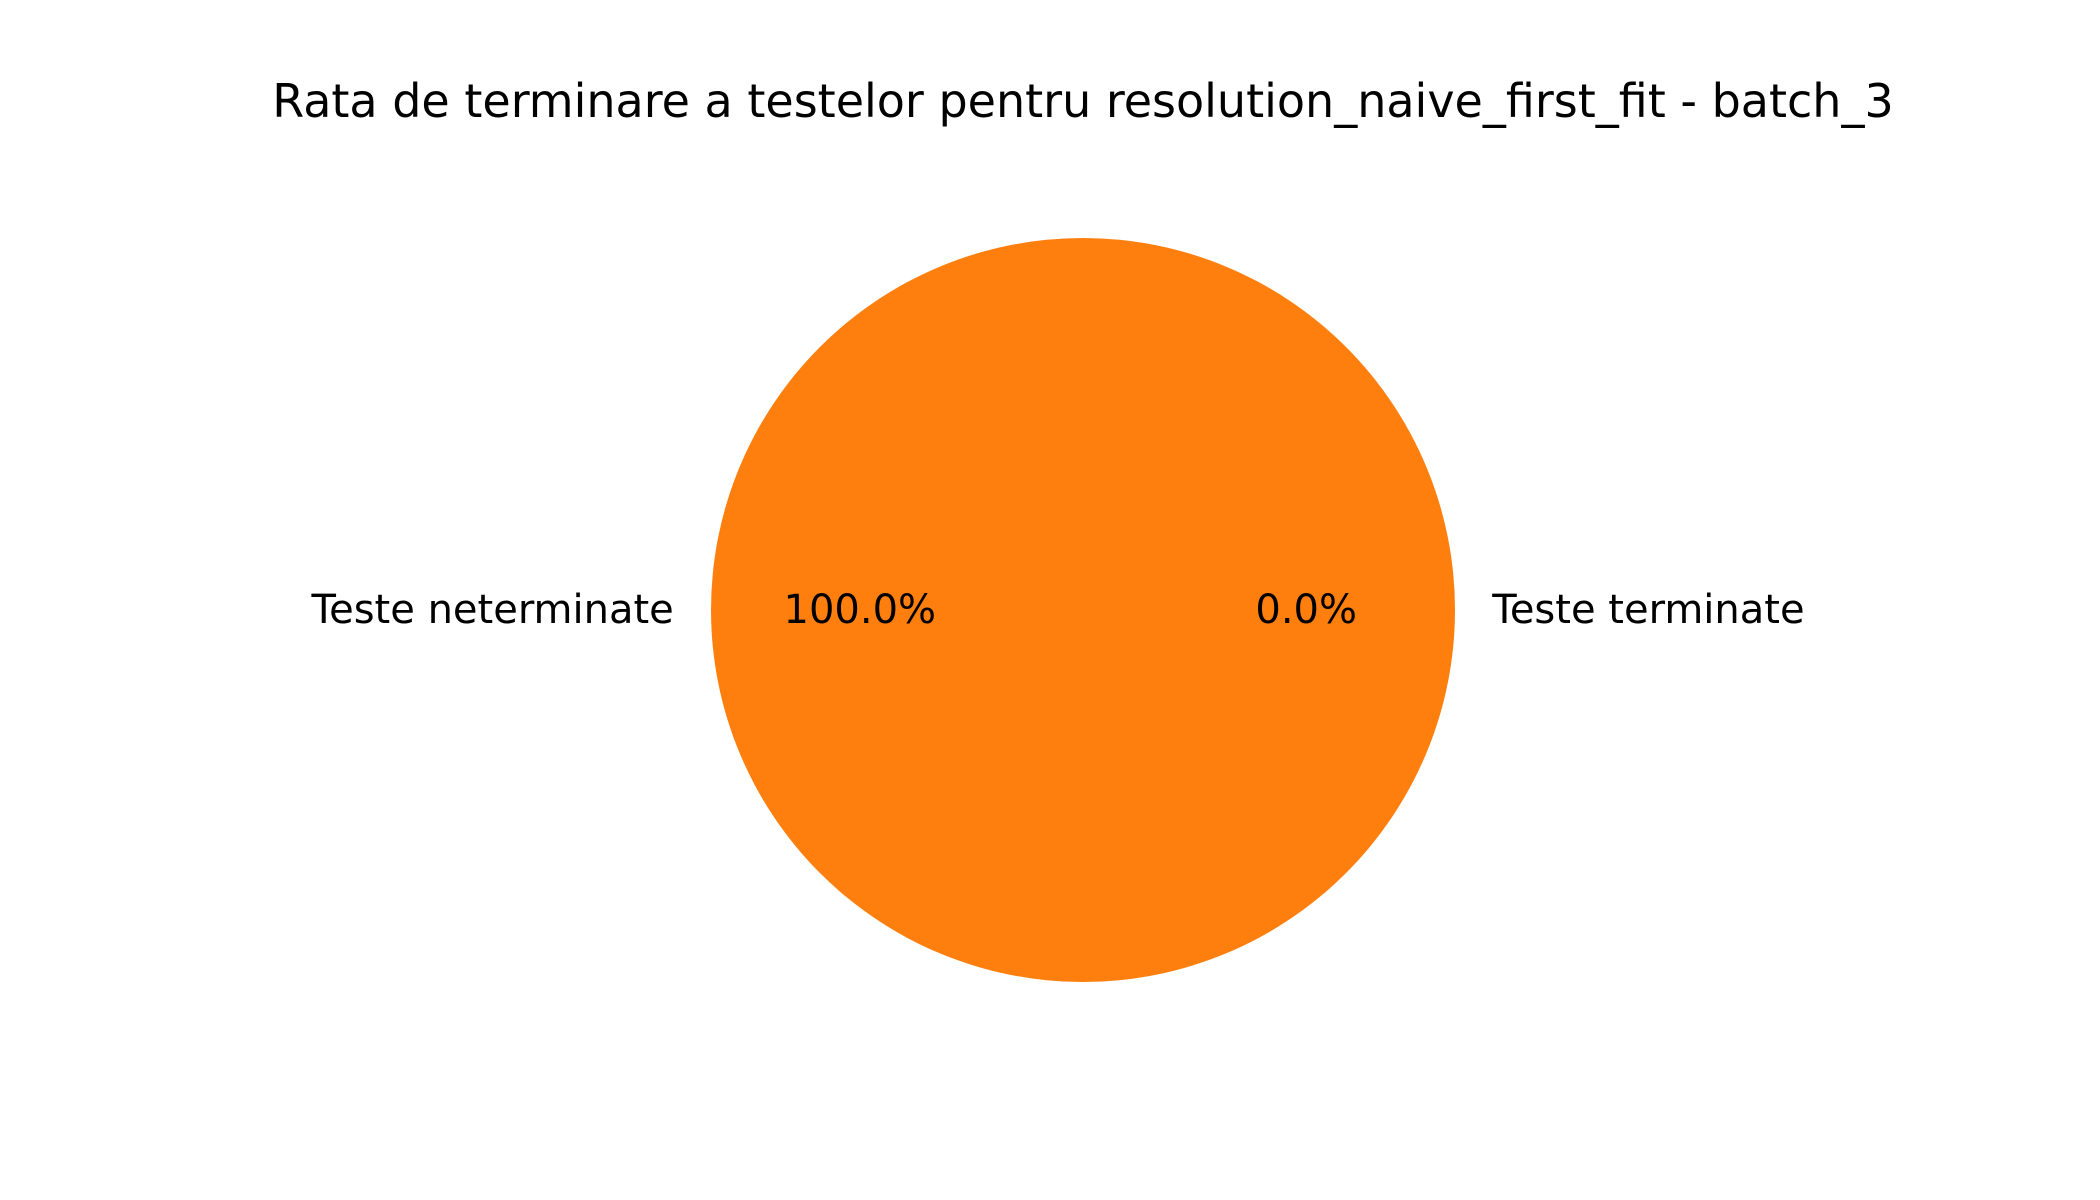  Describe the element at coordinates (491, 610) in the screenshot. I see `slice-label-teste-neterminate: Teste neterminate` at that location.